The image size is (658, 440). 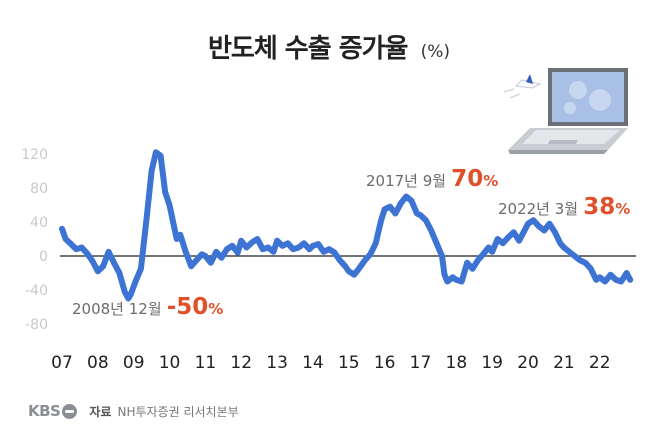 What do you see at coordinates (100, 411) in the screenshot?
I see `source-label: 자료` at bounding box center [100, 411].